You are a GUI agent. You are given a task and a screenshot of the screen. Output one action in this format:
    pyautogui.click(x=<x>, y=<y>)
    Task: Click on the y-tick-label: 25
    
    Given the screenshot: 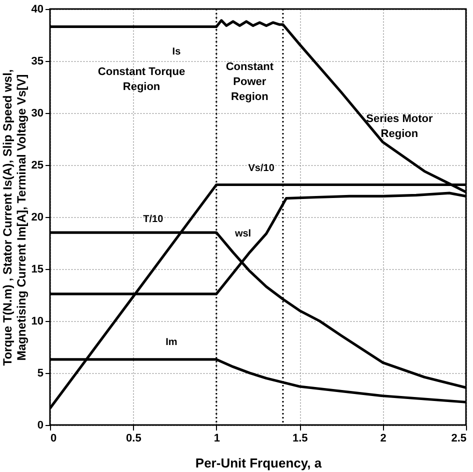 What is the action you would take?
    pyautogui.click(x=37, y=166)
    